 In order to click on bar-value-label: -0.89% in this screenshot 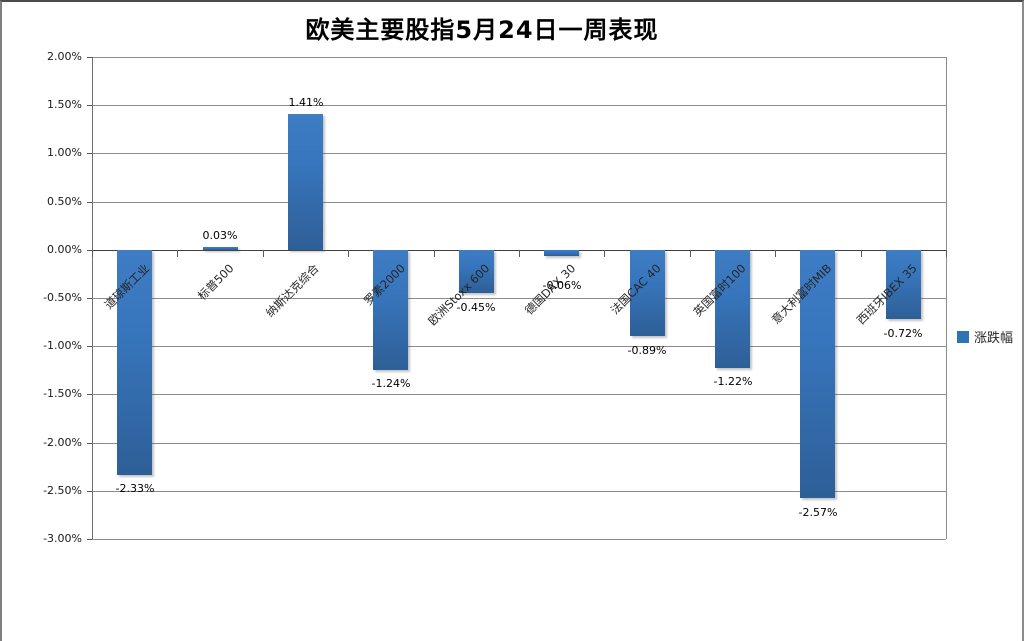, I will do `click(647, 350)`.